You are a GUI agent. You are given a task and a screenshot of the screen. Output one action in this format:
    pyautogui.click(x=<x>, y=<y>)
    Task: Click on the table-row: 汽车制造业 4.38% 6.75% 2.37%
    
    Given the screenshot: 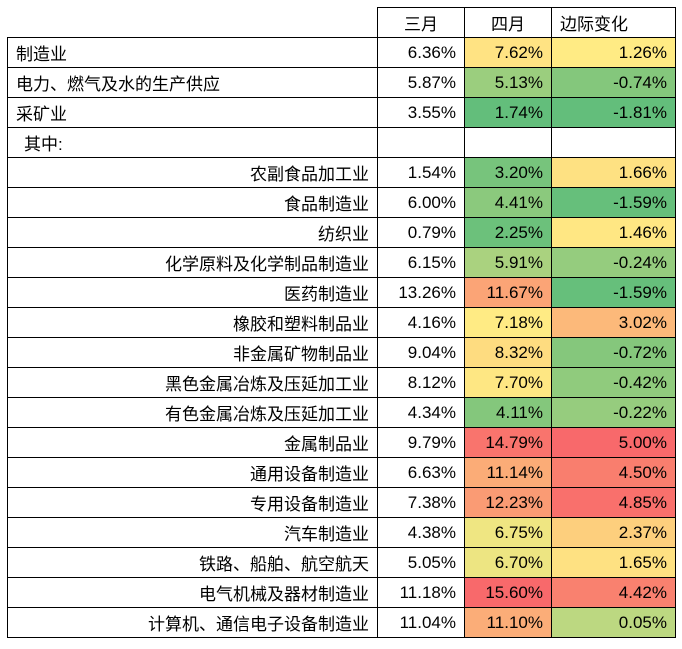 What is the action you would take?
    pyautogui.click(x=341, y=532)
    